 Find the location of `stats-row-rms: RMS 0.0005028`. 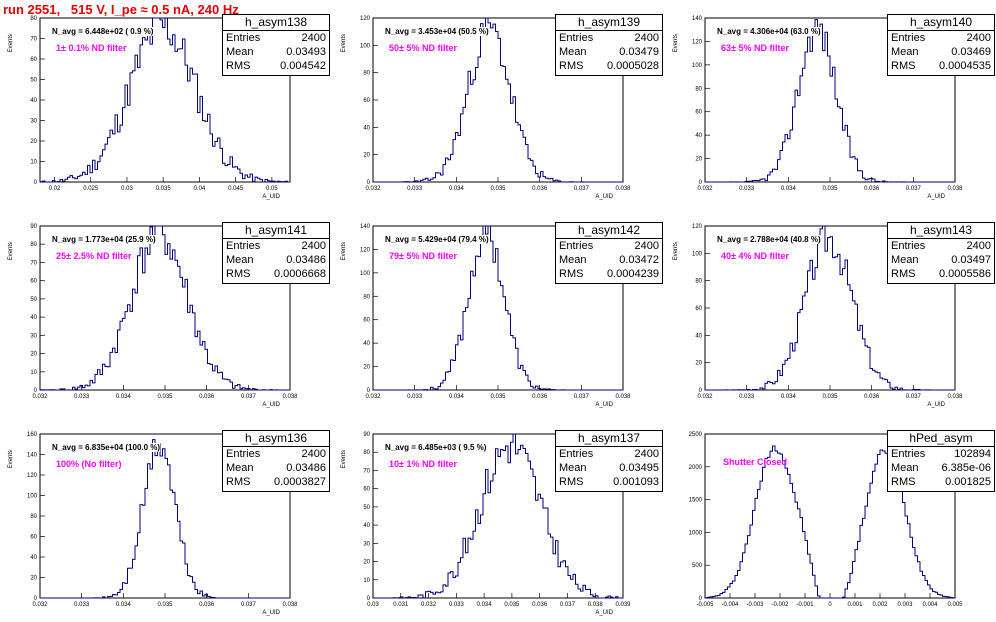

stats-row-rms: RMS 0.0005028 is located at coordinates (609, 66).